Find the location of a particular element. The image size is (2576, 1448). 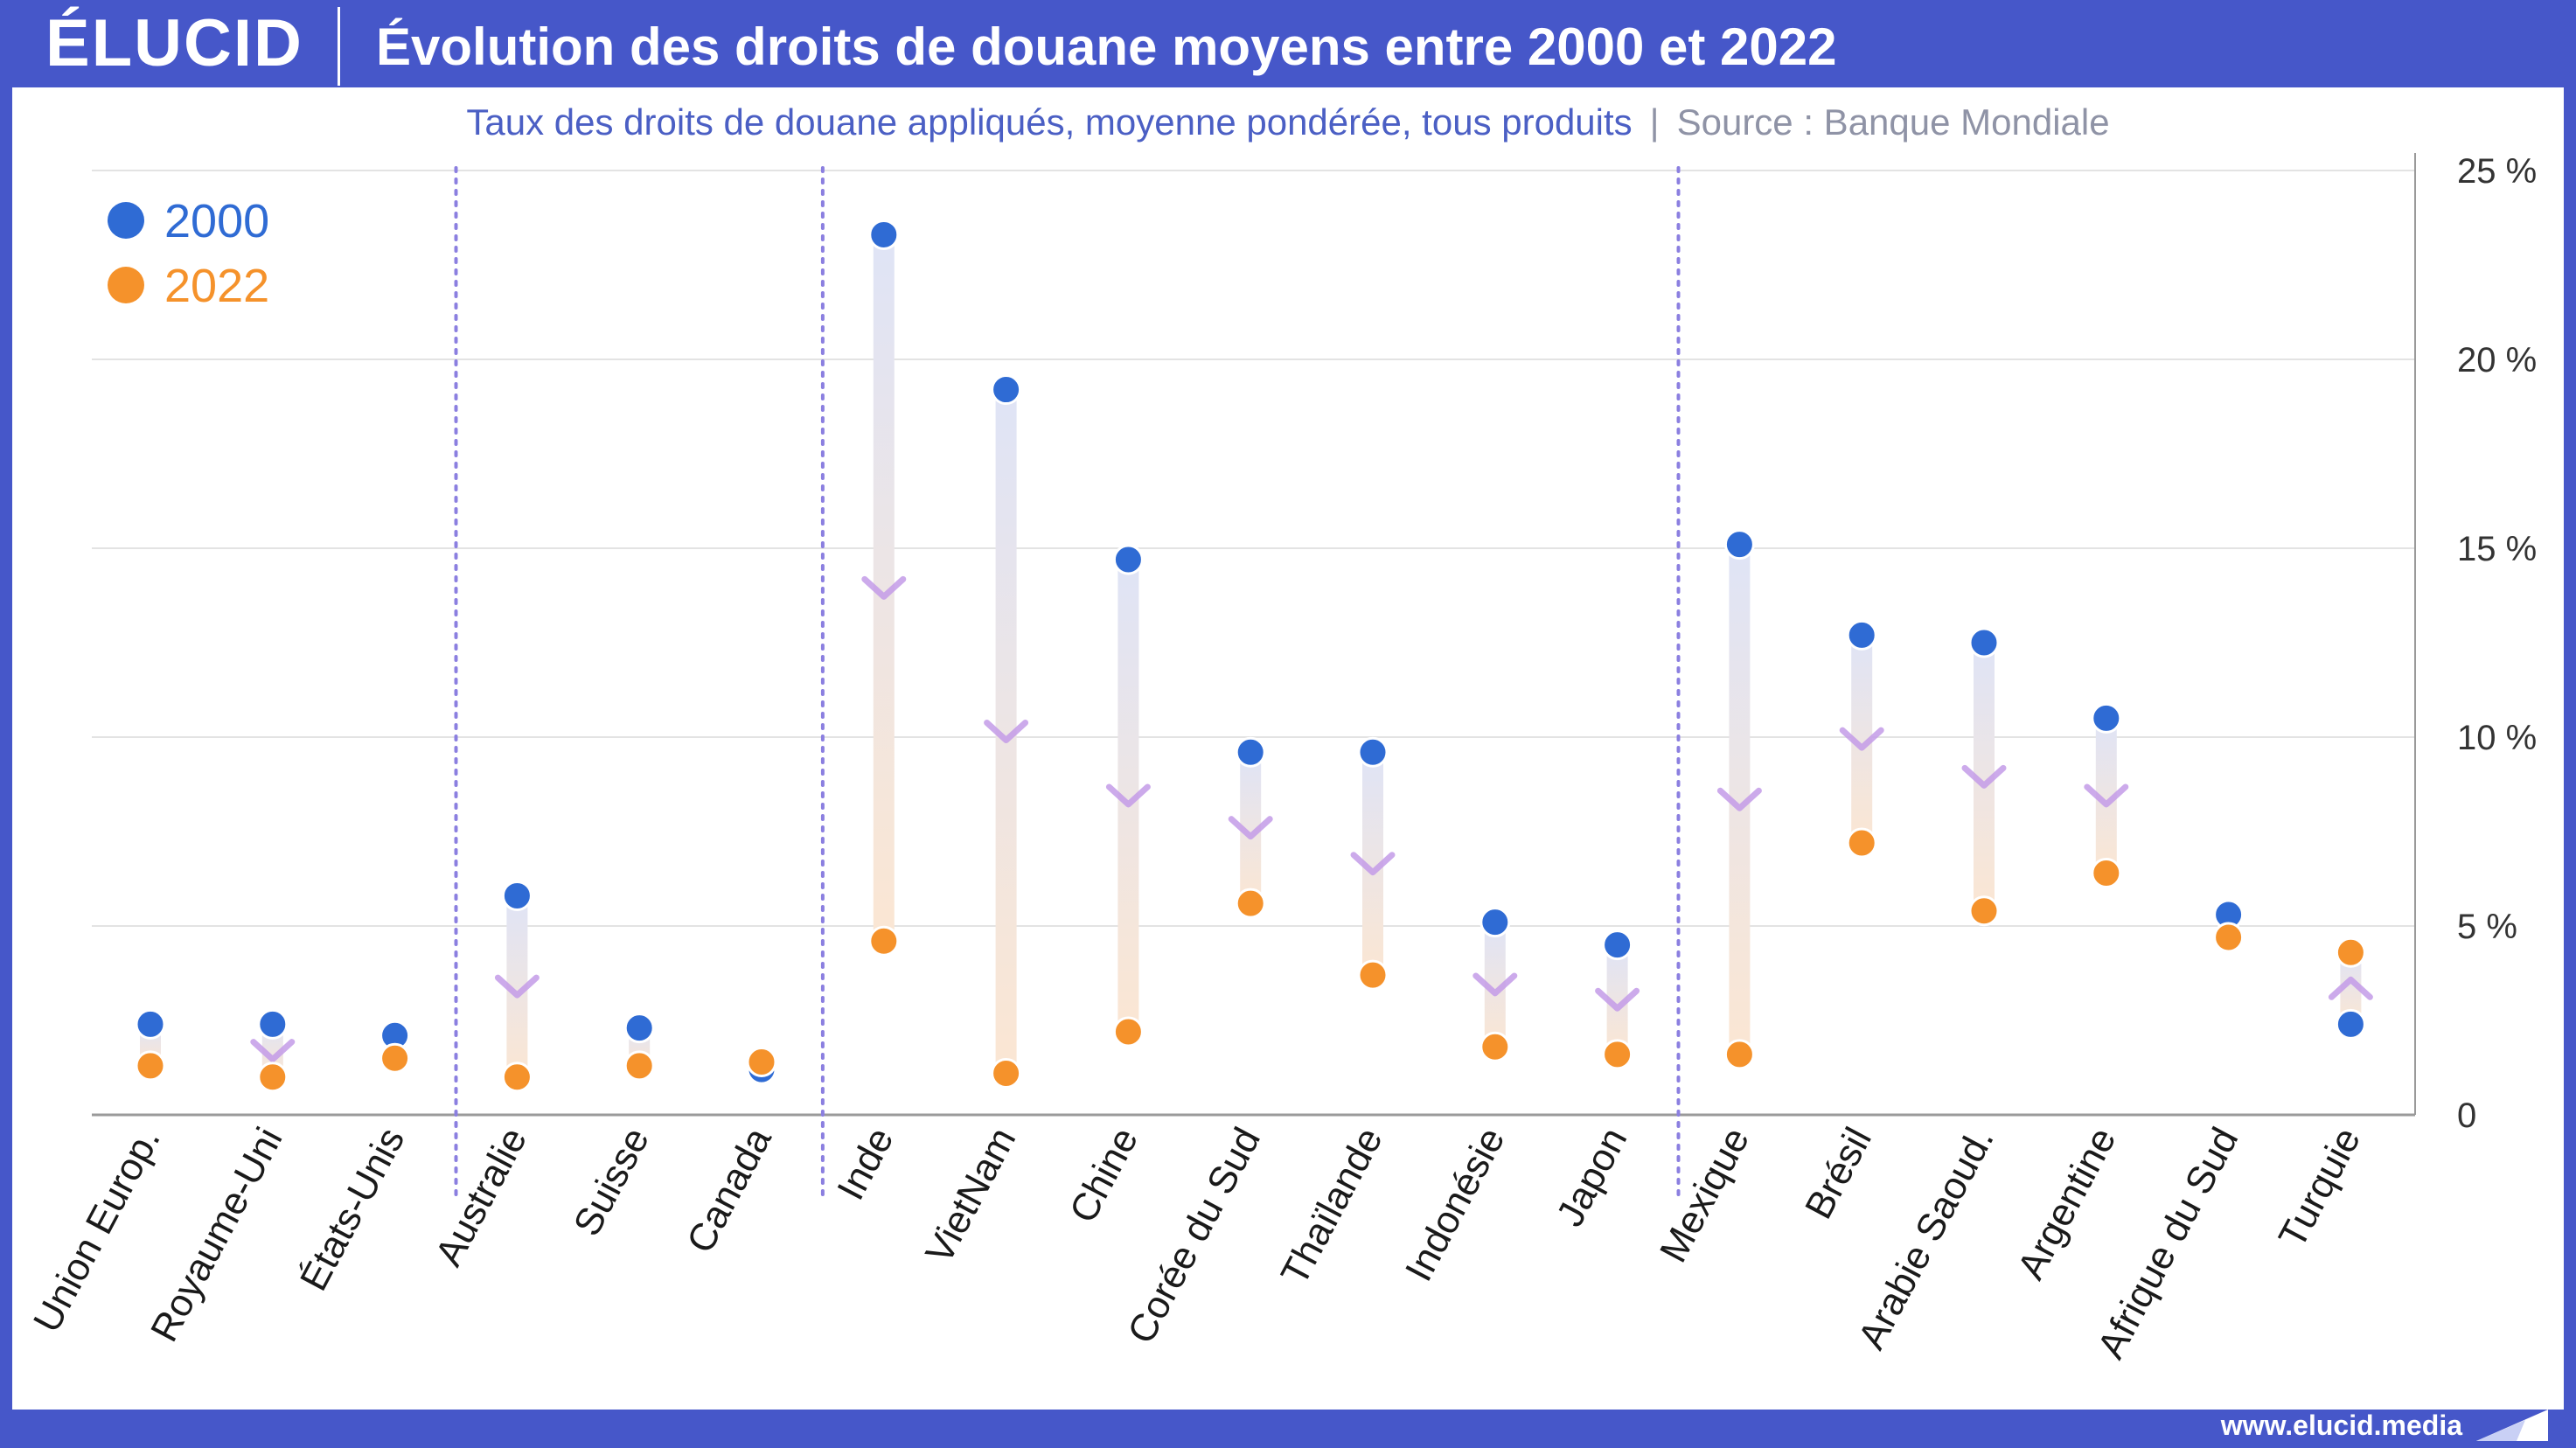

x-tick-label: Suisse is located at coordinates (612, 1182).